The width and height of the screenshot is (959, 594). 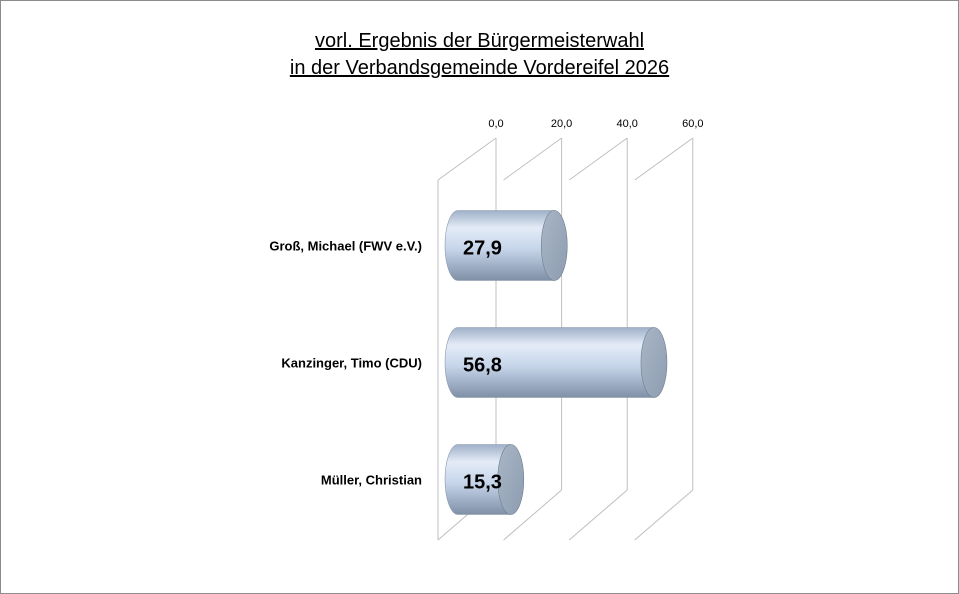 I want to click on category-label: Kanzinger, Timo (CDU), so click(x=351, y=363).